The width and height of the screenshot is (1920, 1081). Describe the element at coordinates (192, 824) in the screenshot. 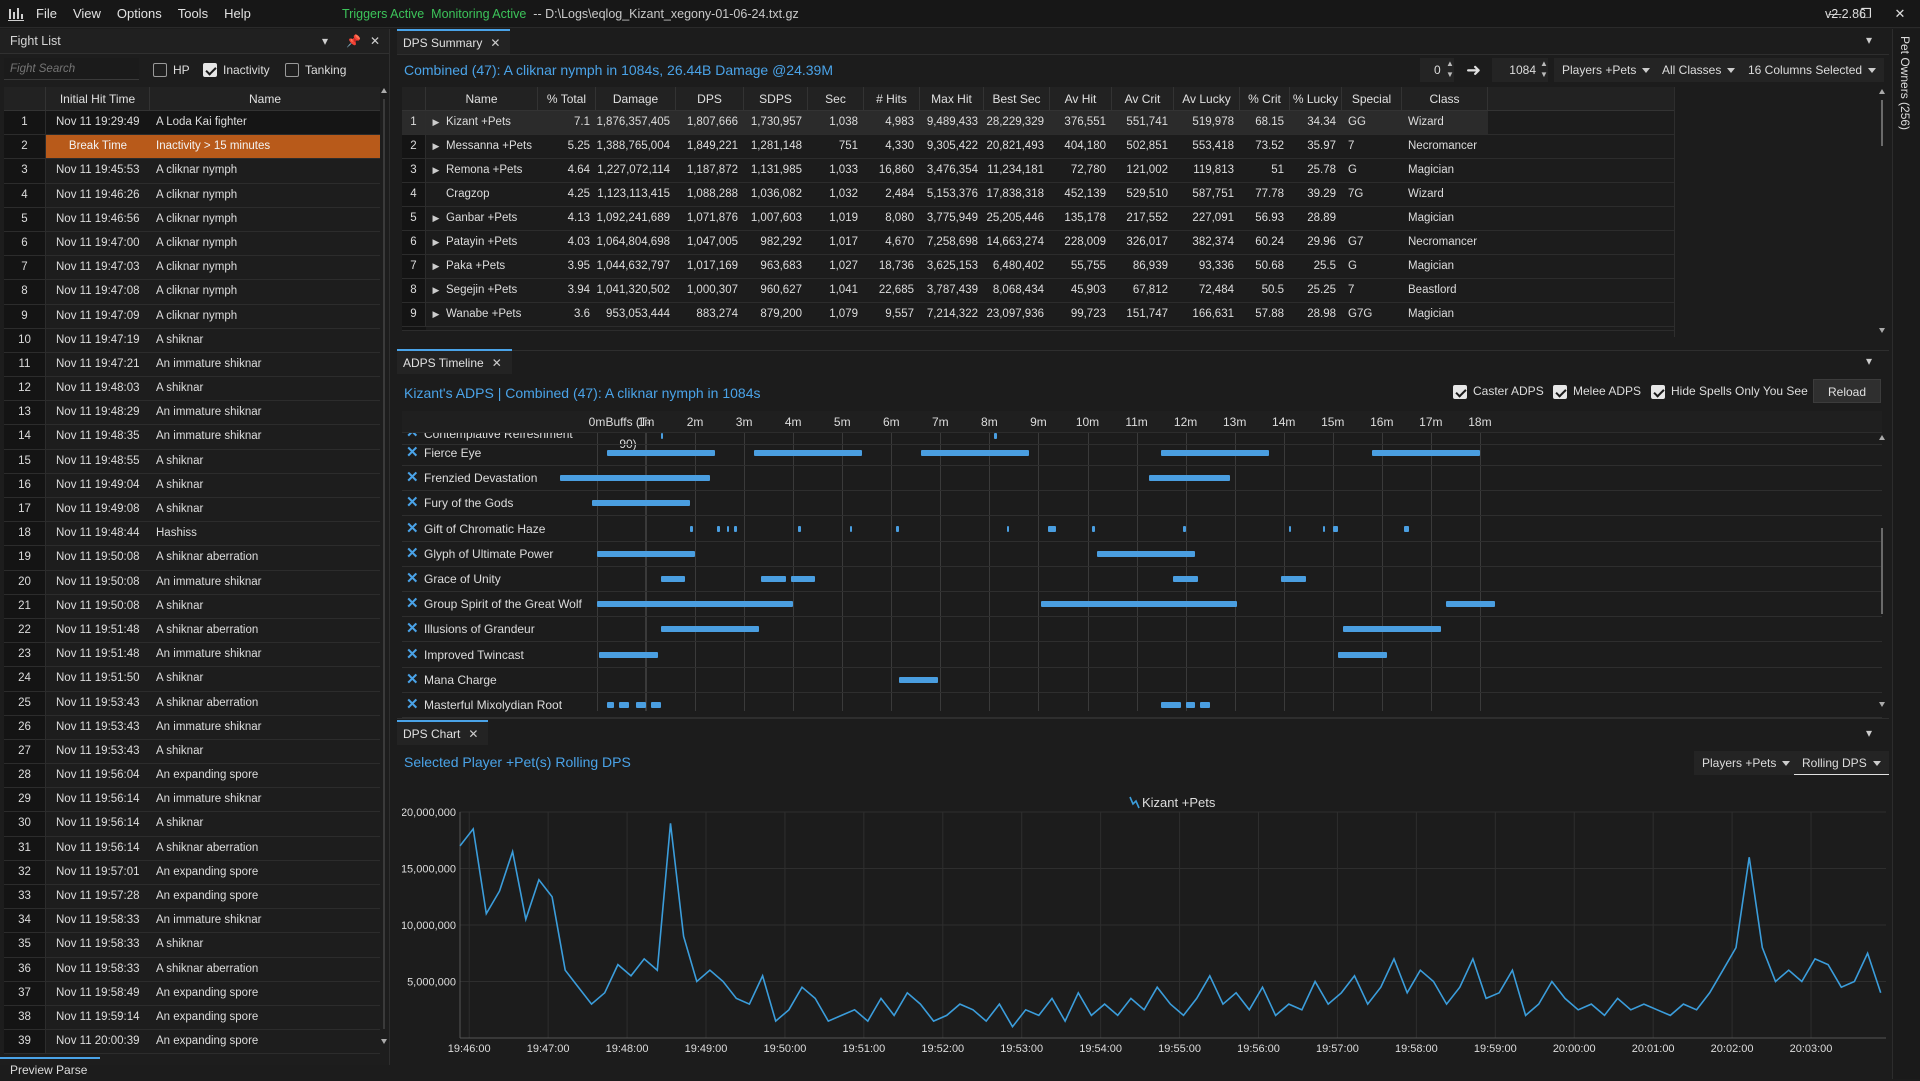

I see `fight-list-row: 30 Nov 11 19:56:14 A shiknar` at that location.